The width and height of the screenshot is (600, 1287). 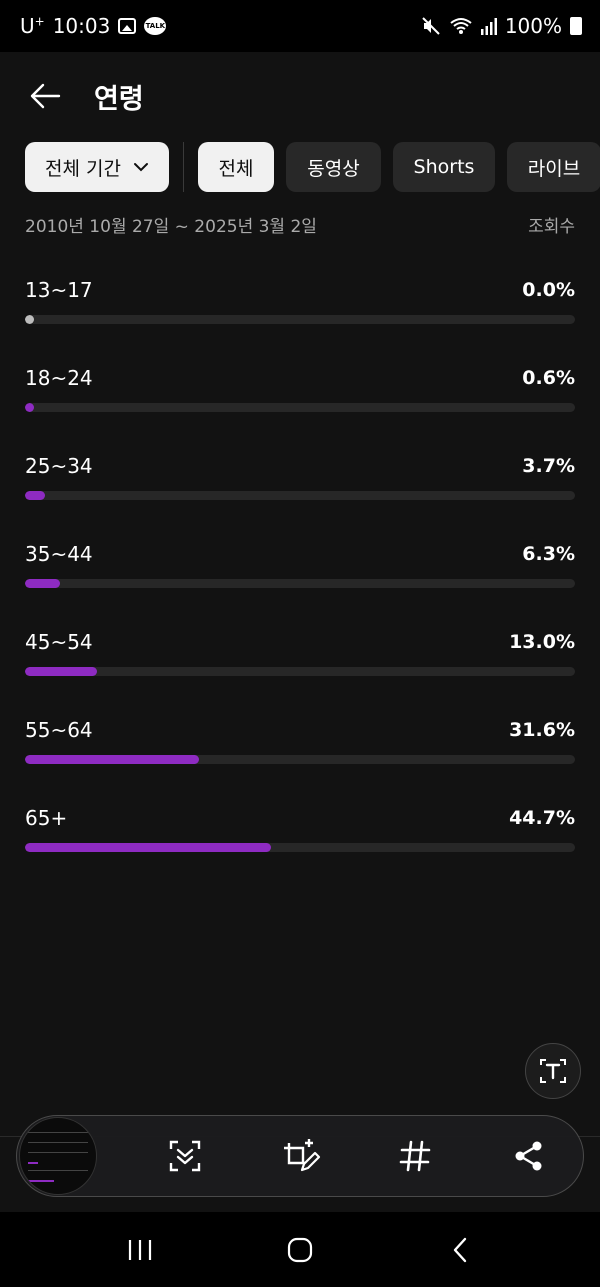 I want to click on recent-apps-icon, so click(x=140, y=1249).